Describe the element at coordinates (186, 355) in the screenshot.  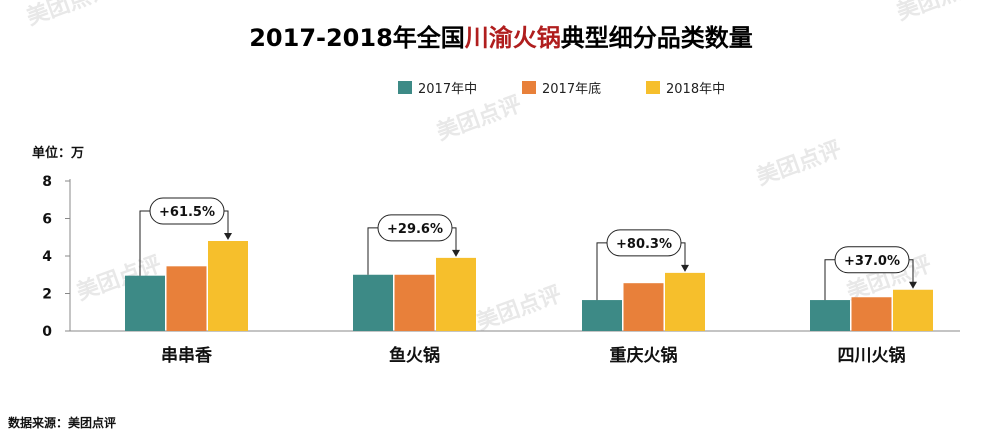
I see `category-label: 串串香` at that location.